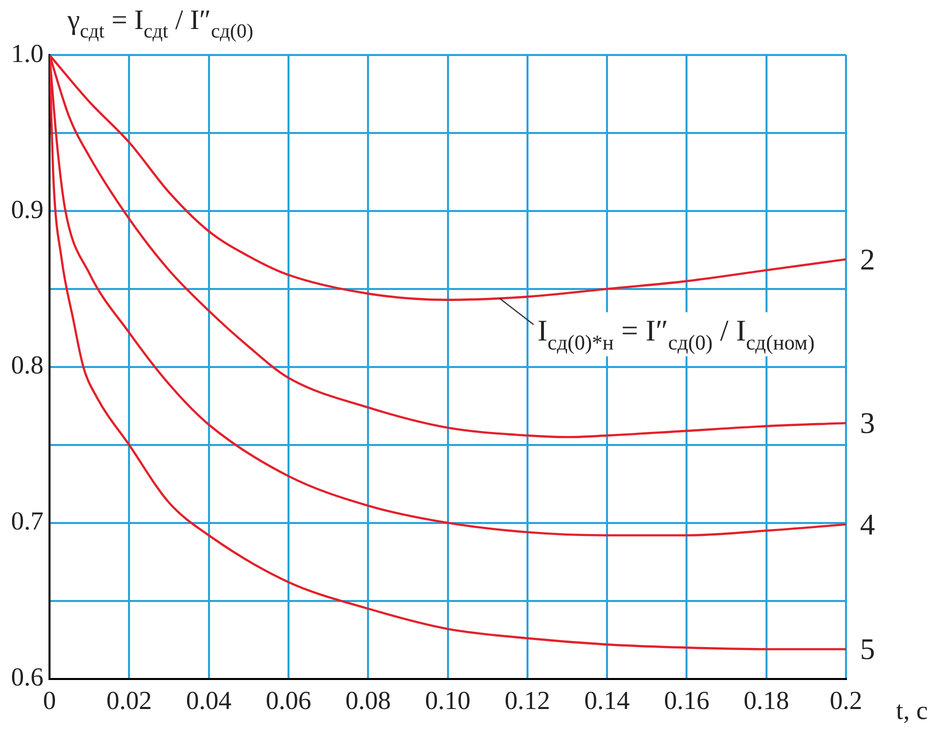  What do you see at coordinates (912, 710) in the screenshot?
I see `x-axis-title: t, с` at bounding box center [912, 710].